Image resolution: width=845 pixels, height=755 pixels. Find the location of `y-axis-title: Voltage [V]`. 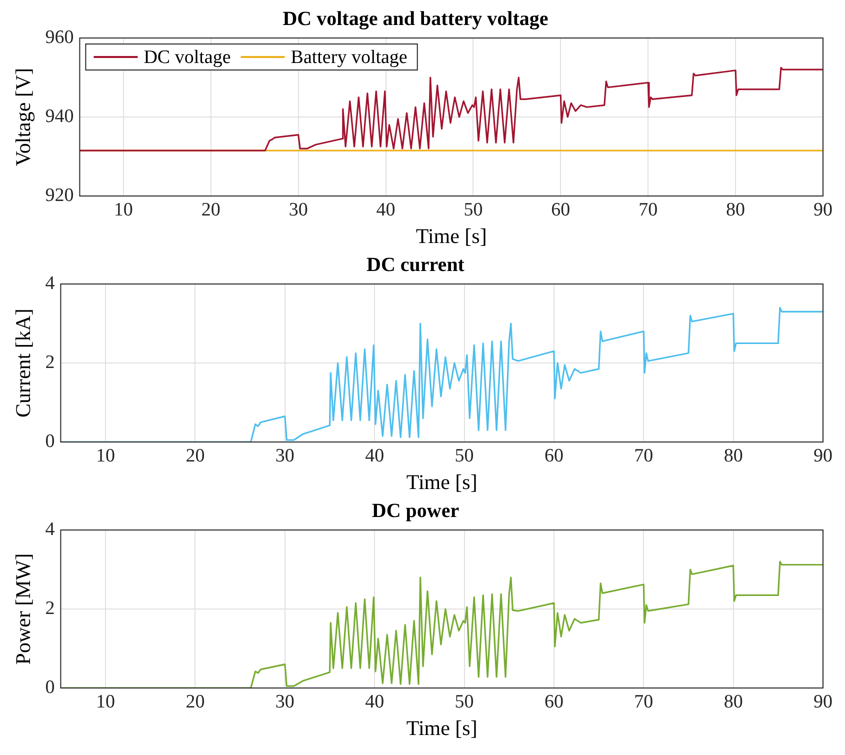

y-axis-title: Voltage [V] is located at coordinates (23, 117).